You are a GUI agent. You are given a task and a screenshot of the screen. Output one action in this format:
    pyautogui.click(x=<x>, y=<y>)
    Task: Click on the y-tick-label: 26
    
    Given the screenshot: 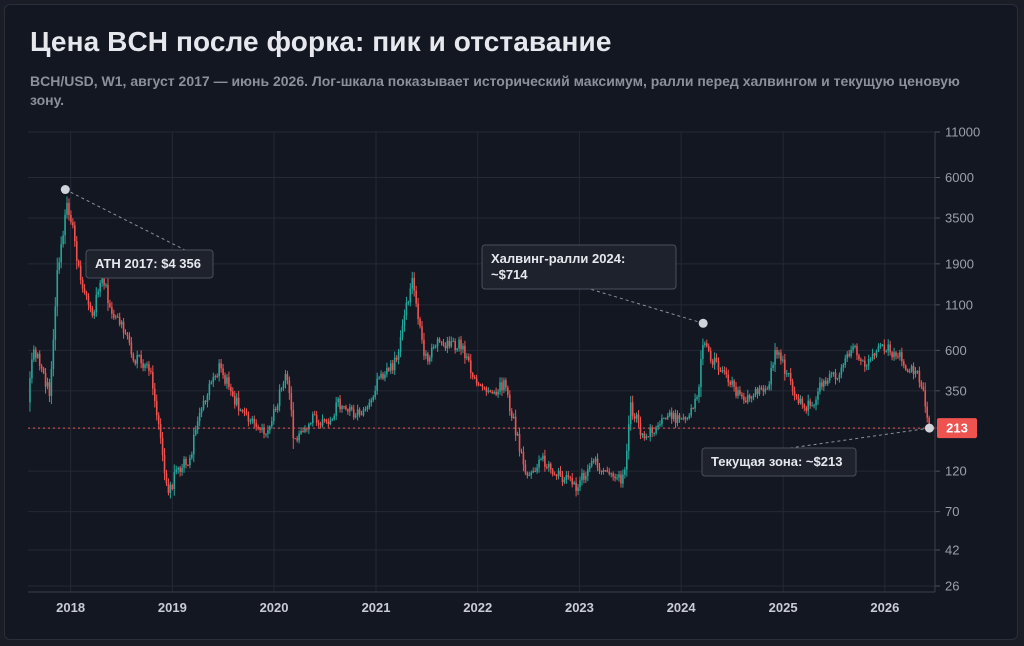 What is the action you would take?
    pyautogui.click(x=952, y=585)
    